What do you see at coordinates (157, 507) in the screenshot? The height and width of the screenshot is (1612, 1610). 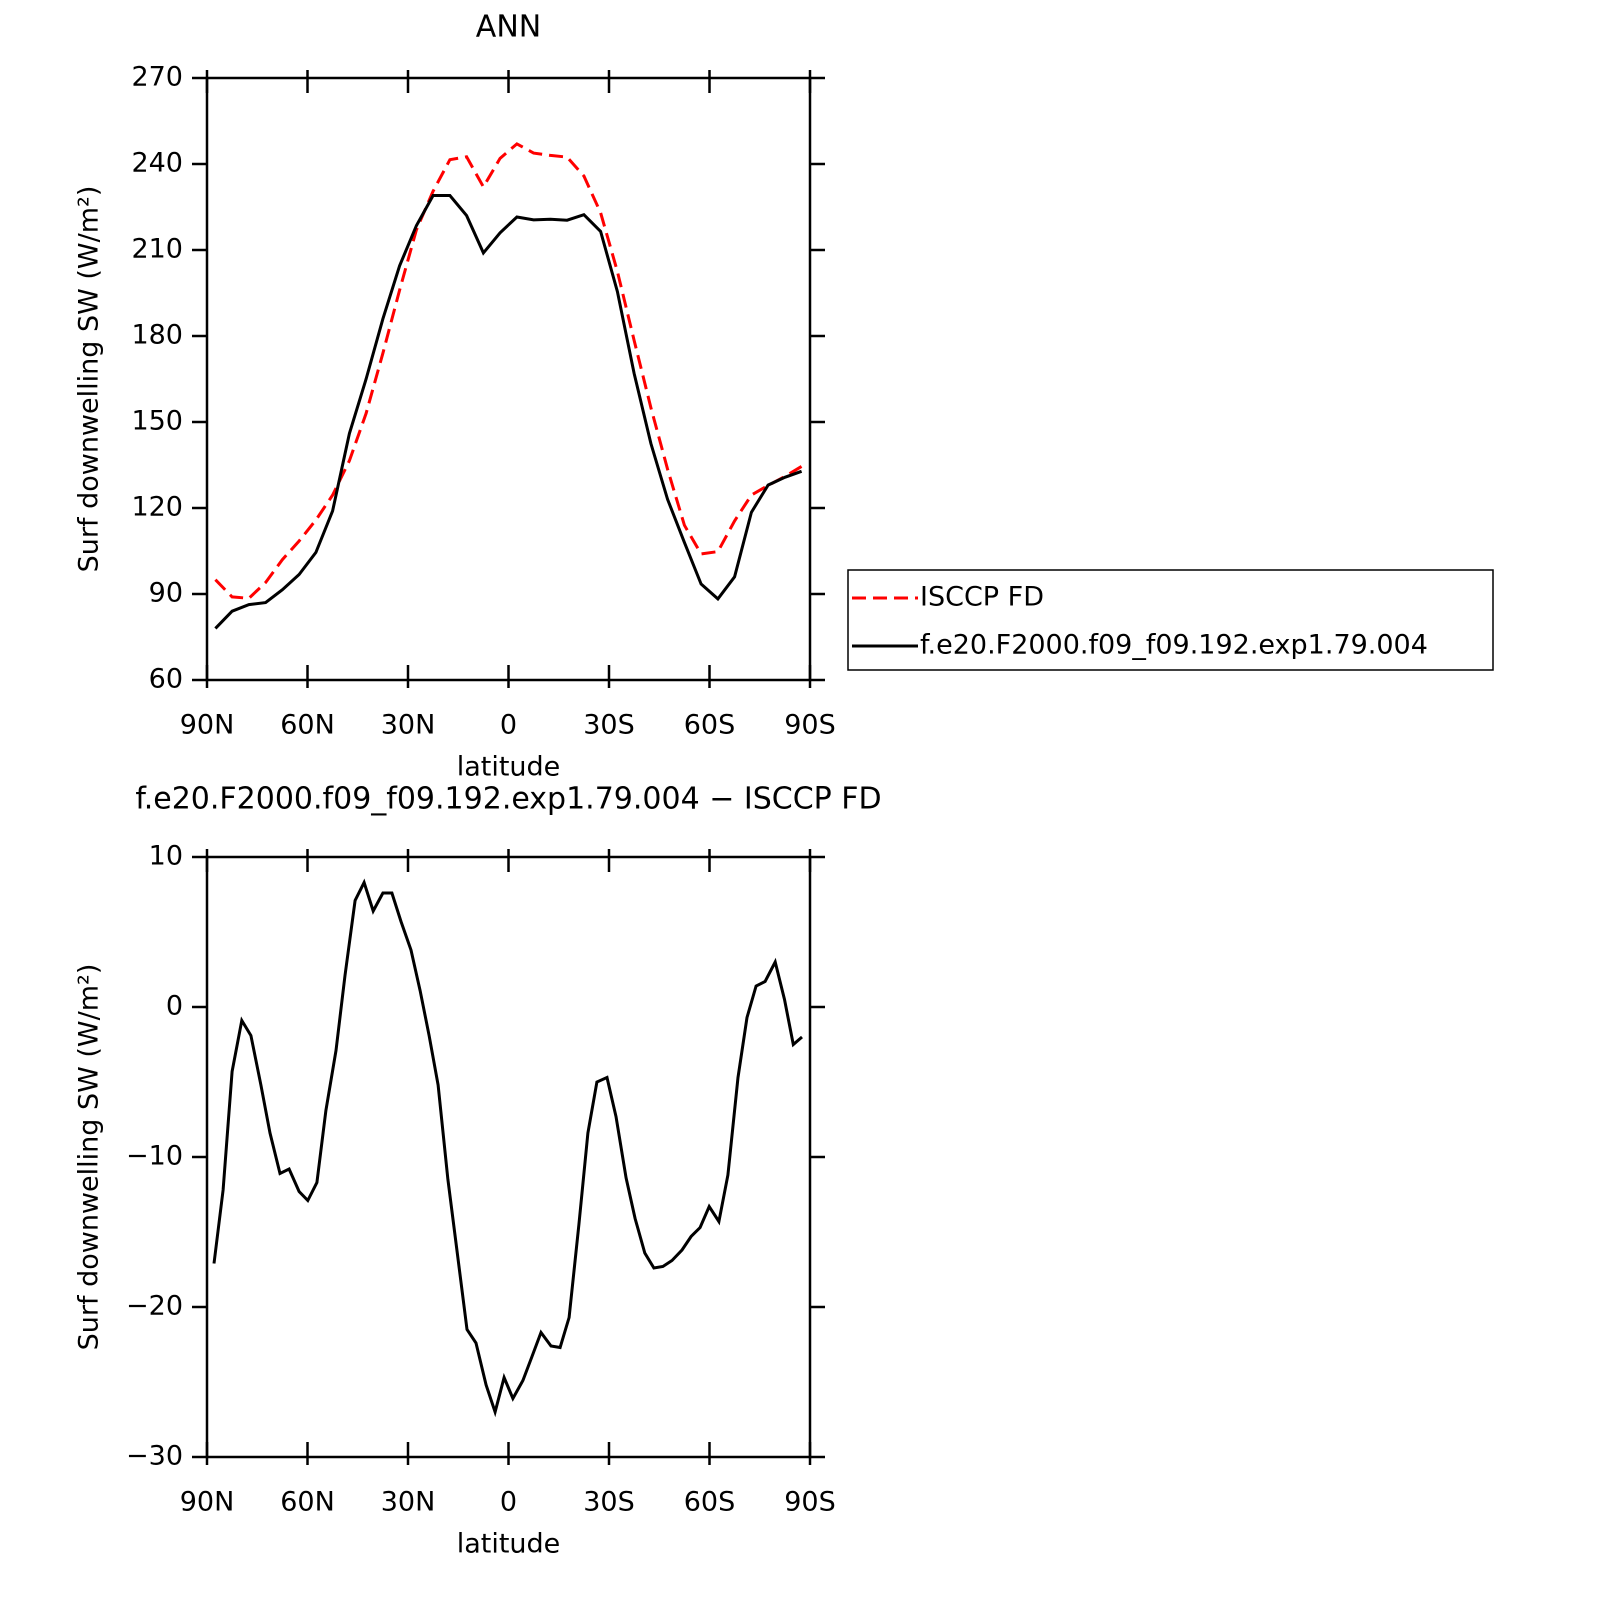 I see `y-tick-label: 120` at bounding box center [157, 507].